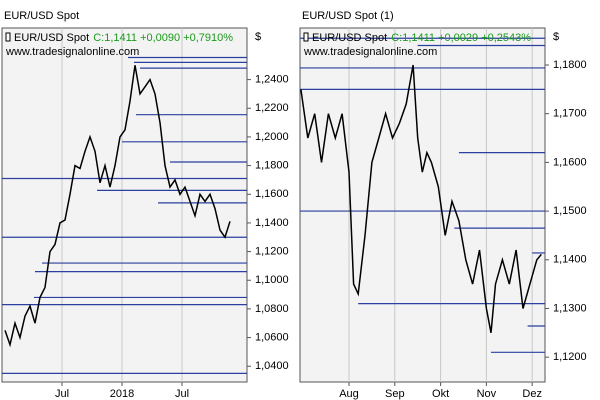  I want to click on legend-entry: EUR/USD Spot C:1,1411 +0,0090 +0,7910%, so click(123, 38).